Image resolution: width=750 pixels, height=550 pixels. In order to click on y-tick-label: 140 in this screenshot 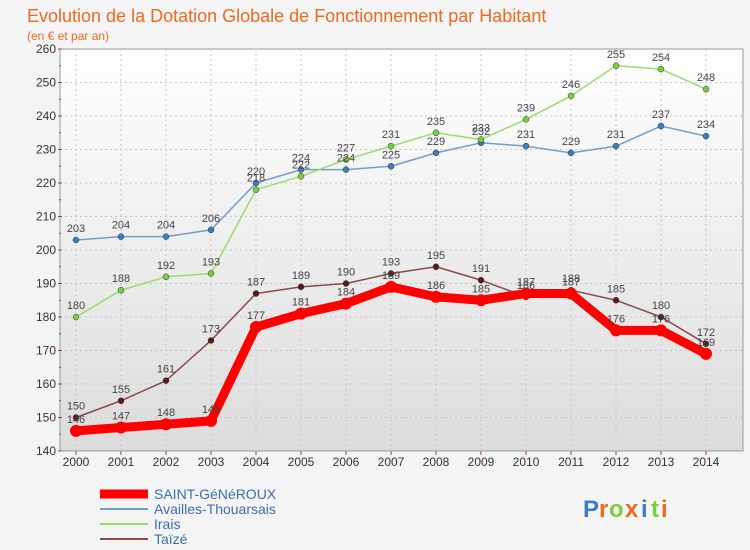, I will do `click(46, 451)`.